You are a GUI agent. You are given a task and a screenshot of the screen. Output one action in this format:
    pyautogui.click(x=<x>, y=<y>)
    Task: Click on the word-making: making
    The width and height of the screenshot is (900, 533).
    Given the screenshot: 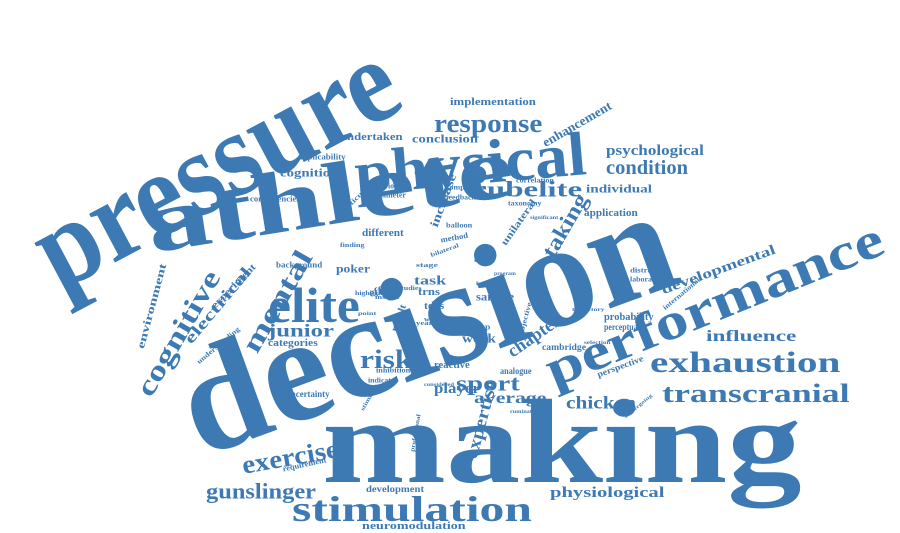 What is the action you would take?
    pyautogui.click(x=562, y=441)
    